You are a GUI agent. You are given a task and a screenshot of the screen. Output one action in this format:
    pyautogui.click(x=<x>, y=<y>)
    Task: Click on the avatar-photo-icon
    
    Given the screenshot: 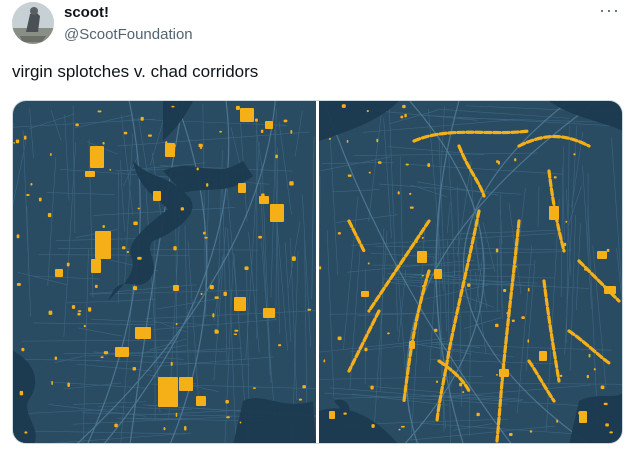 What is the action you would take?
    pyautogui.click(x=33, y=23)
    